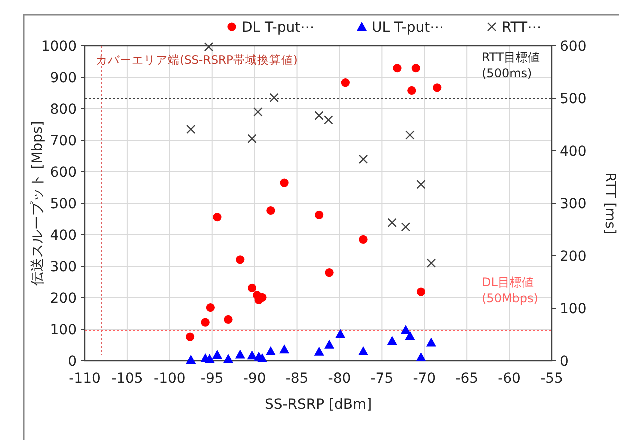 The width and height of the screenshot is (619, 440). Describe the element at coordinates (278, 28) in the screenshot. I see `legend-label: DL T-put⋯` at that location.